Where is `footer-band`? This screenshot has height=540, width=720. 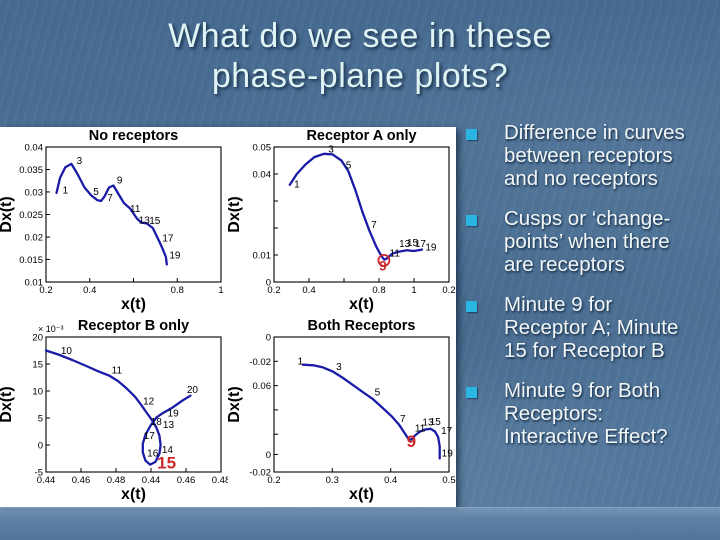
footer-band is located at coordinates (360, 523).